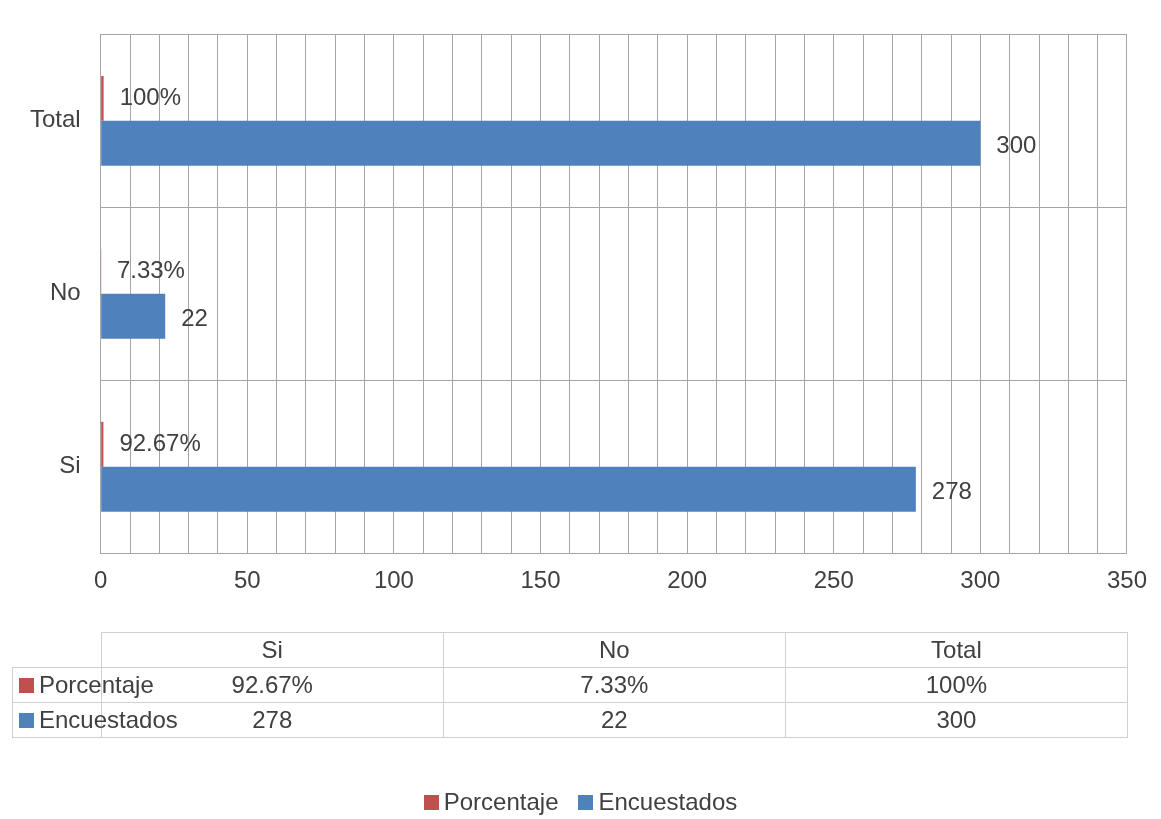 This screenshot has height=819, width=1161. I want to click on data-label: 22, so click(194, 317).